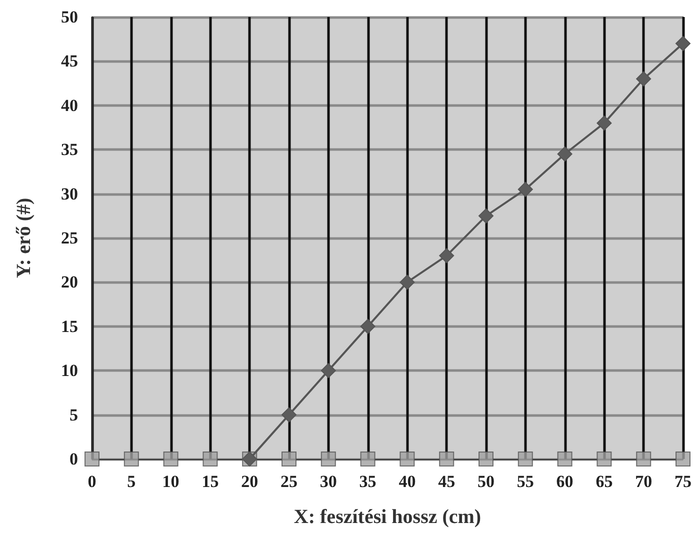  I want to click on x-tick-label: 30, so click(328, 481).